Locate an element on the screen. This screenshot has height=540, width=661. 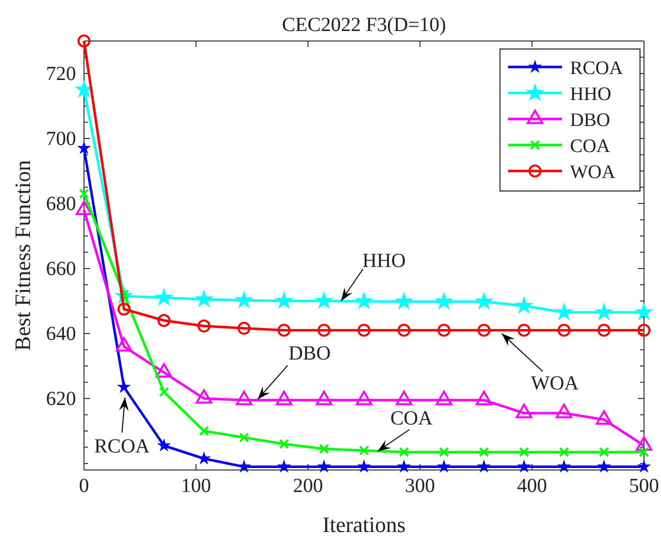
y-tick-label: 640 is located at coordinates (61, 333).